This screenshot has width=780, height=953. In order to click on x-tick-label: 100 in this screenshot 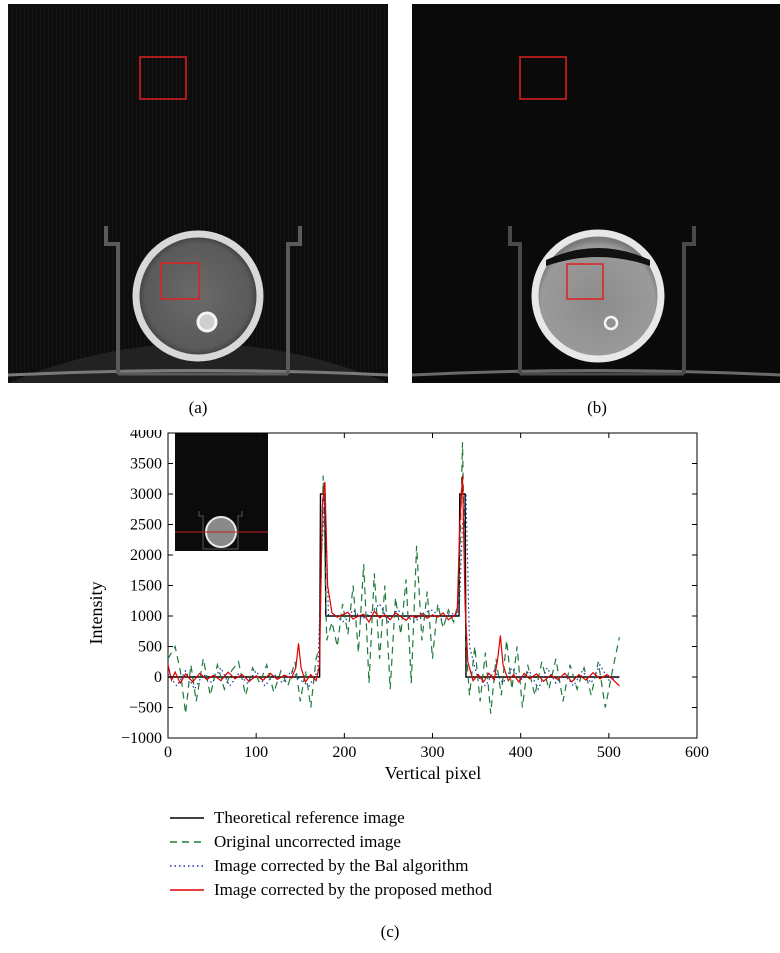, I will do `click(256, 752)`.